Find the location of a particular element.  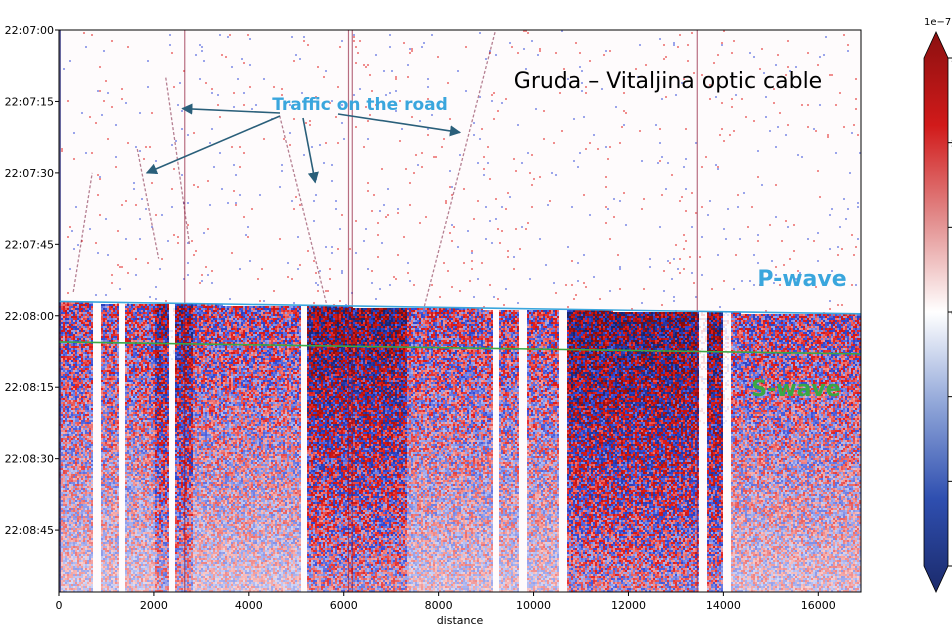

colorbar: 1e−7 −3−2−10123 is located at coordinates (938, 304).